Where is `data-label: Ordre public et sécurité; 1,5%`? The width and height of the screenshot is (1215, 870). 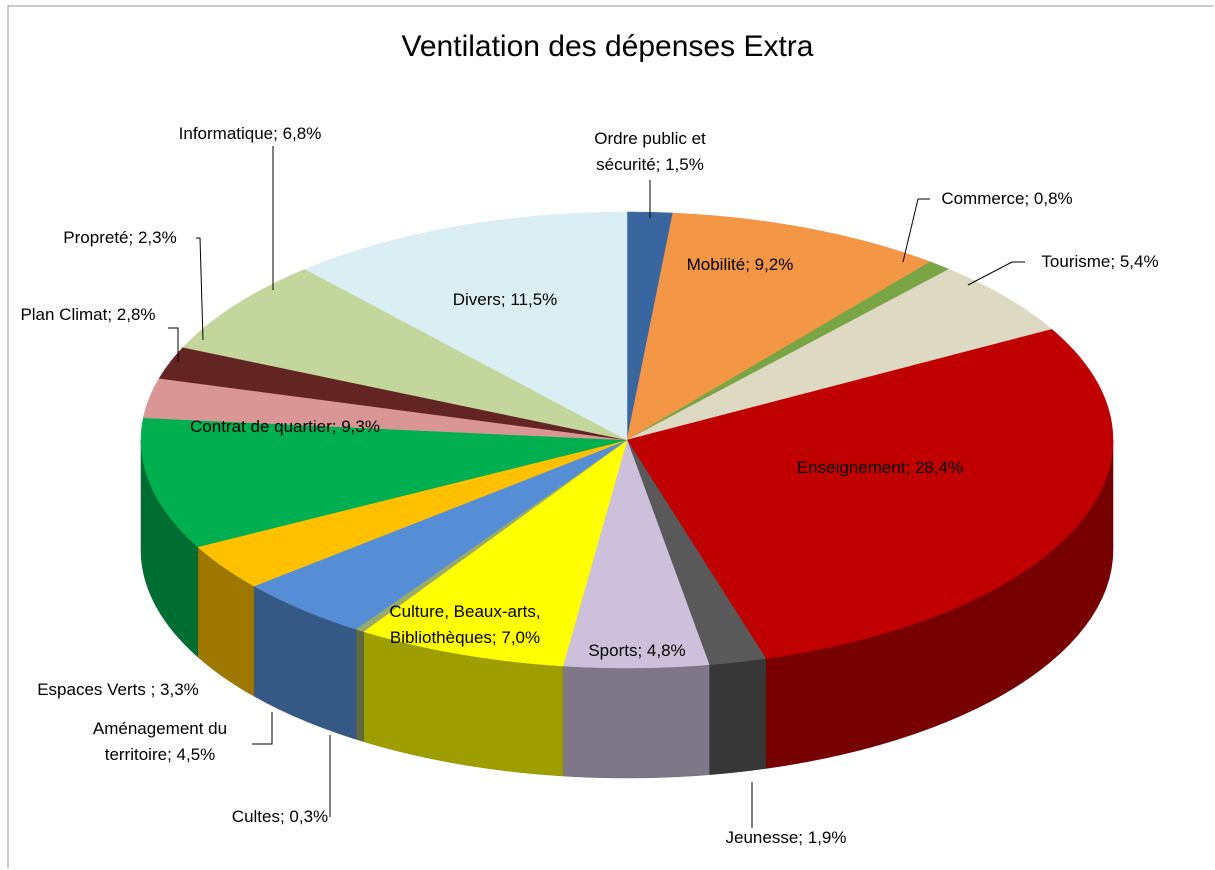 data-label: Ordre public et sécurité; 1,5% is located at coordinates (650, 151).